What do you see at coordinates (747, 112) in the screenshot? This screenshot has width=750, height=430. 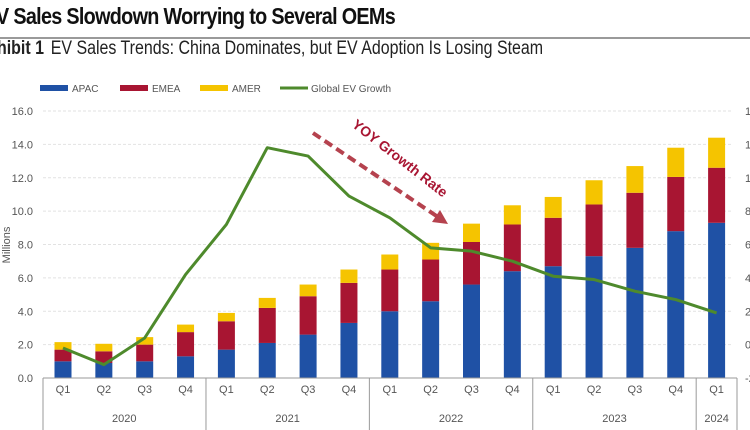 I see `y2-tick-label: 140` at bounding box center [747, 112].